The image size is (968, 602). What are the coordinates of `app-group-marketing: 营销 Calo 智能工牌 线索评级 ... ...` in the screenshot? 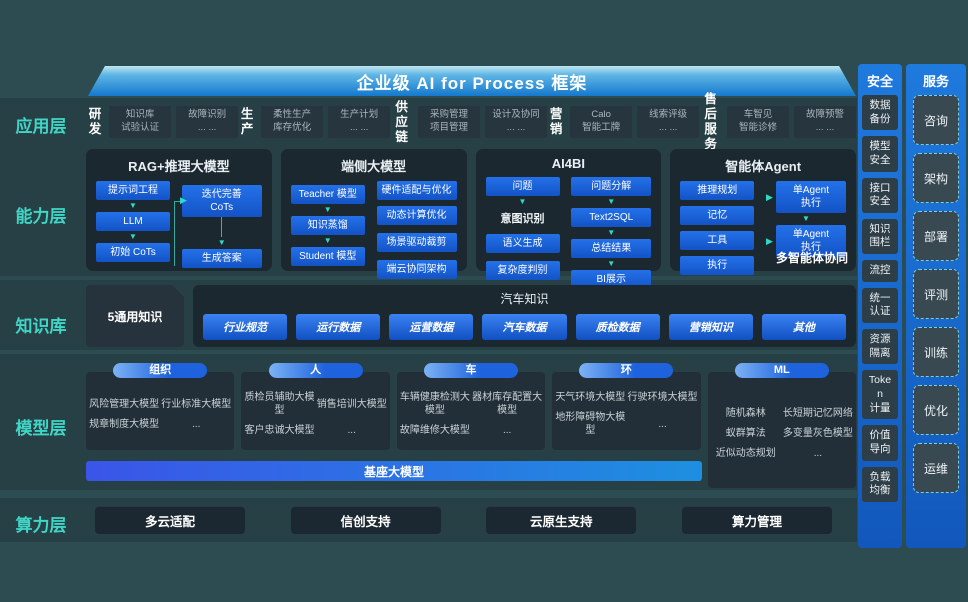 It's located at (623, 122).